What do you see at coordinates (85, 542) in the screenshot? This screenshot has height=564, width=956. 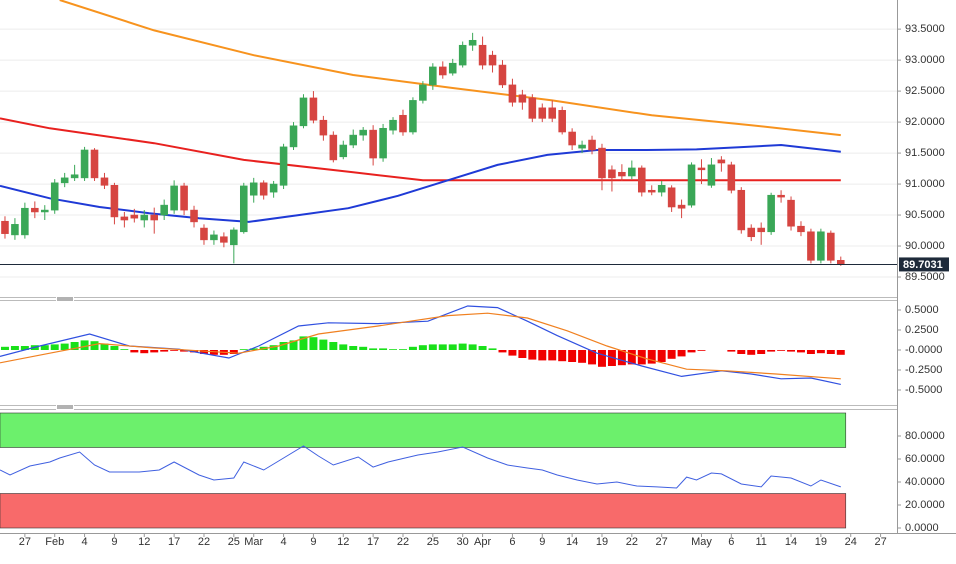 I see `x-tick-label: 4` at bounding box center [85, 542].